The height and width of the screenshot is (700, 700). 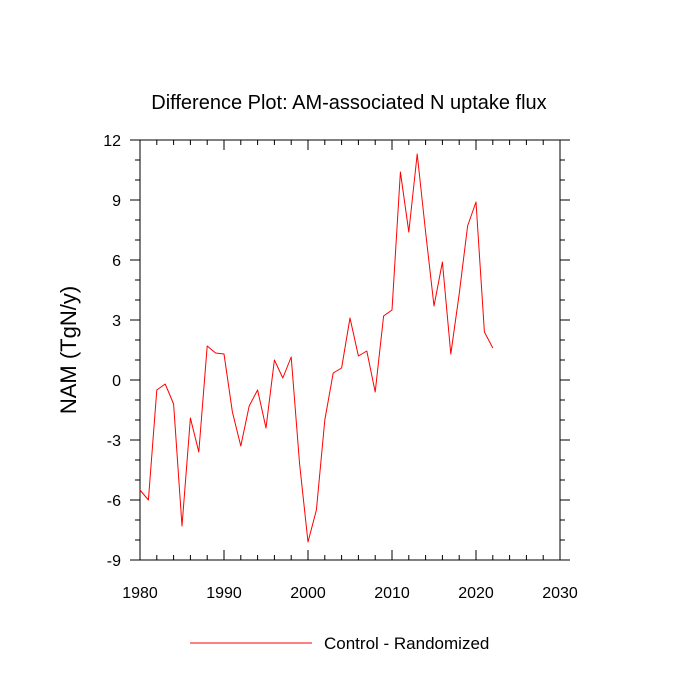 What do you see at coordinates (68, 350) in the screenshot?
I see `y-axis-label: NAM (TgN/y)` at bounding box center [68, 350].